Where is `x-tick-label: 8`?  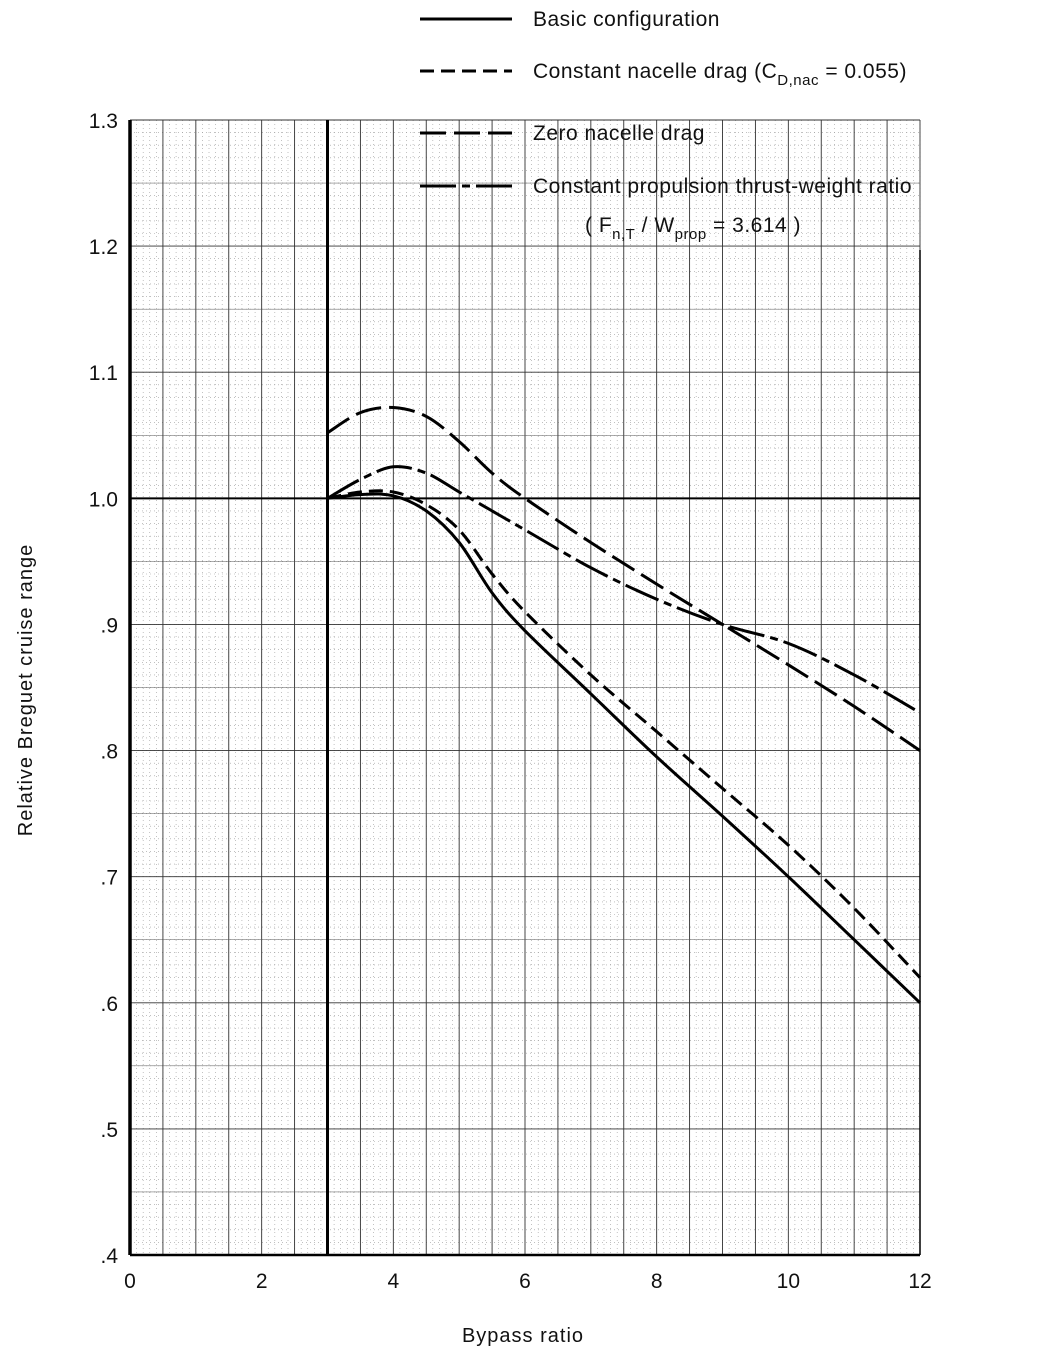 x-tick-label: 8 is located at coordinates (657, 1281).